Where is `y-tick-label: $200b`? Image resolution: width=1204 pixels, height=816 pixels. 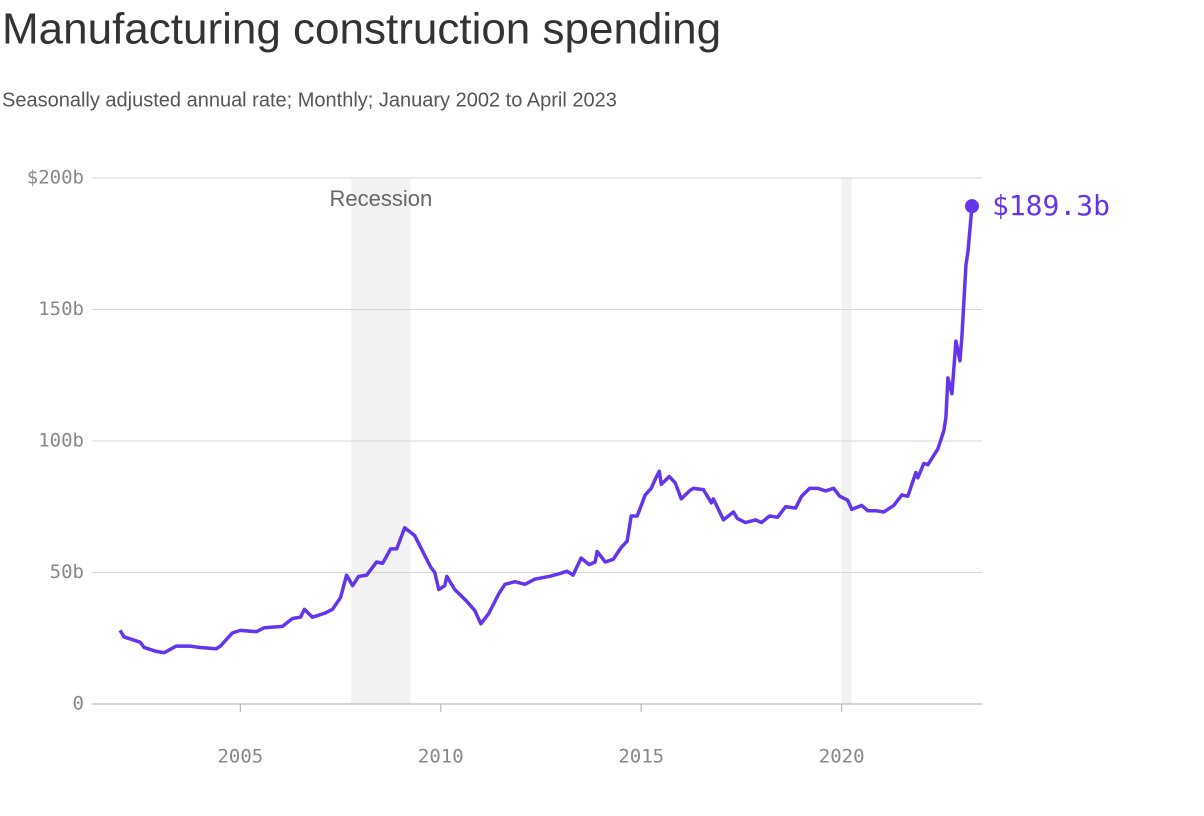 y-tick-label: $200b is located at coordinates (55, 178).